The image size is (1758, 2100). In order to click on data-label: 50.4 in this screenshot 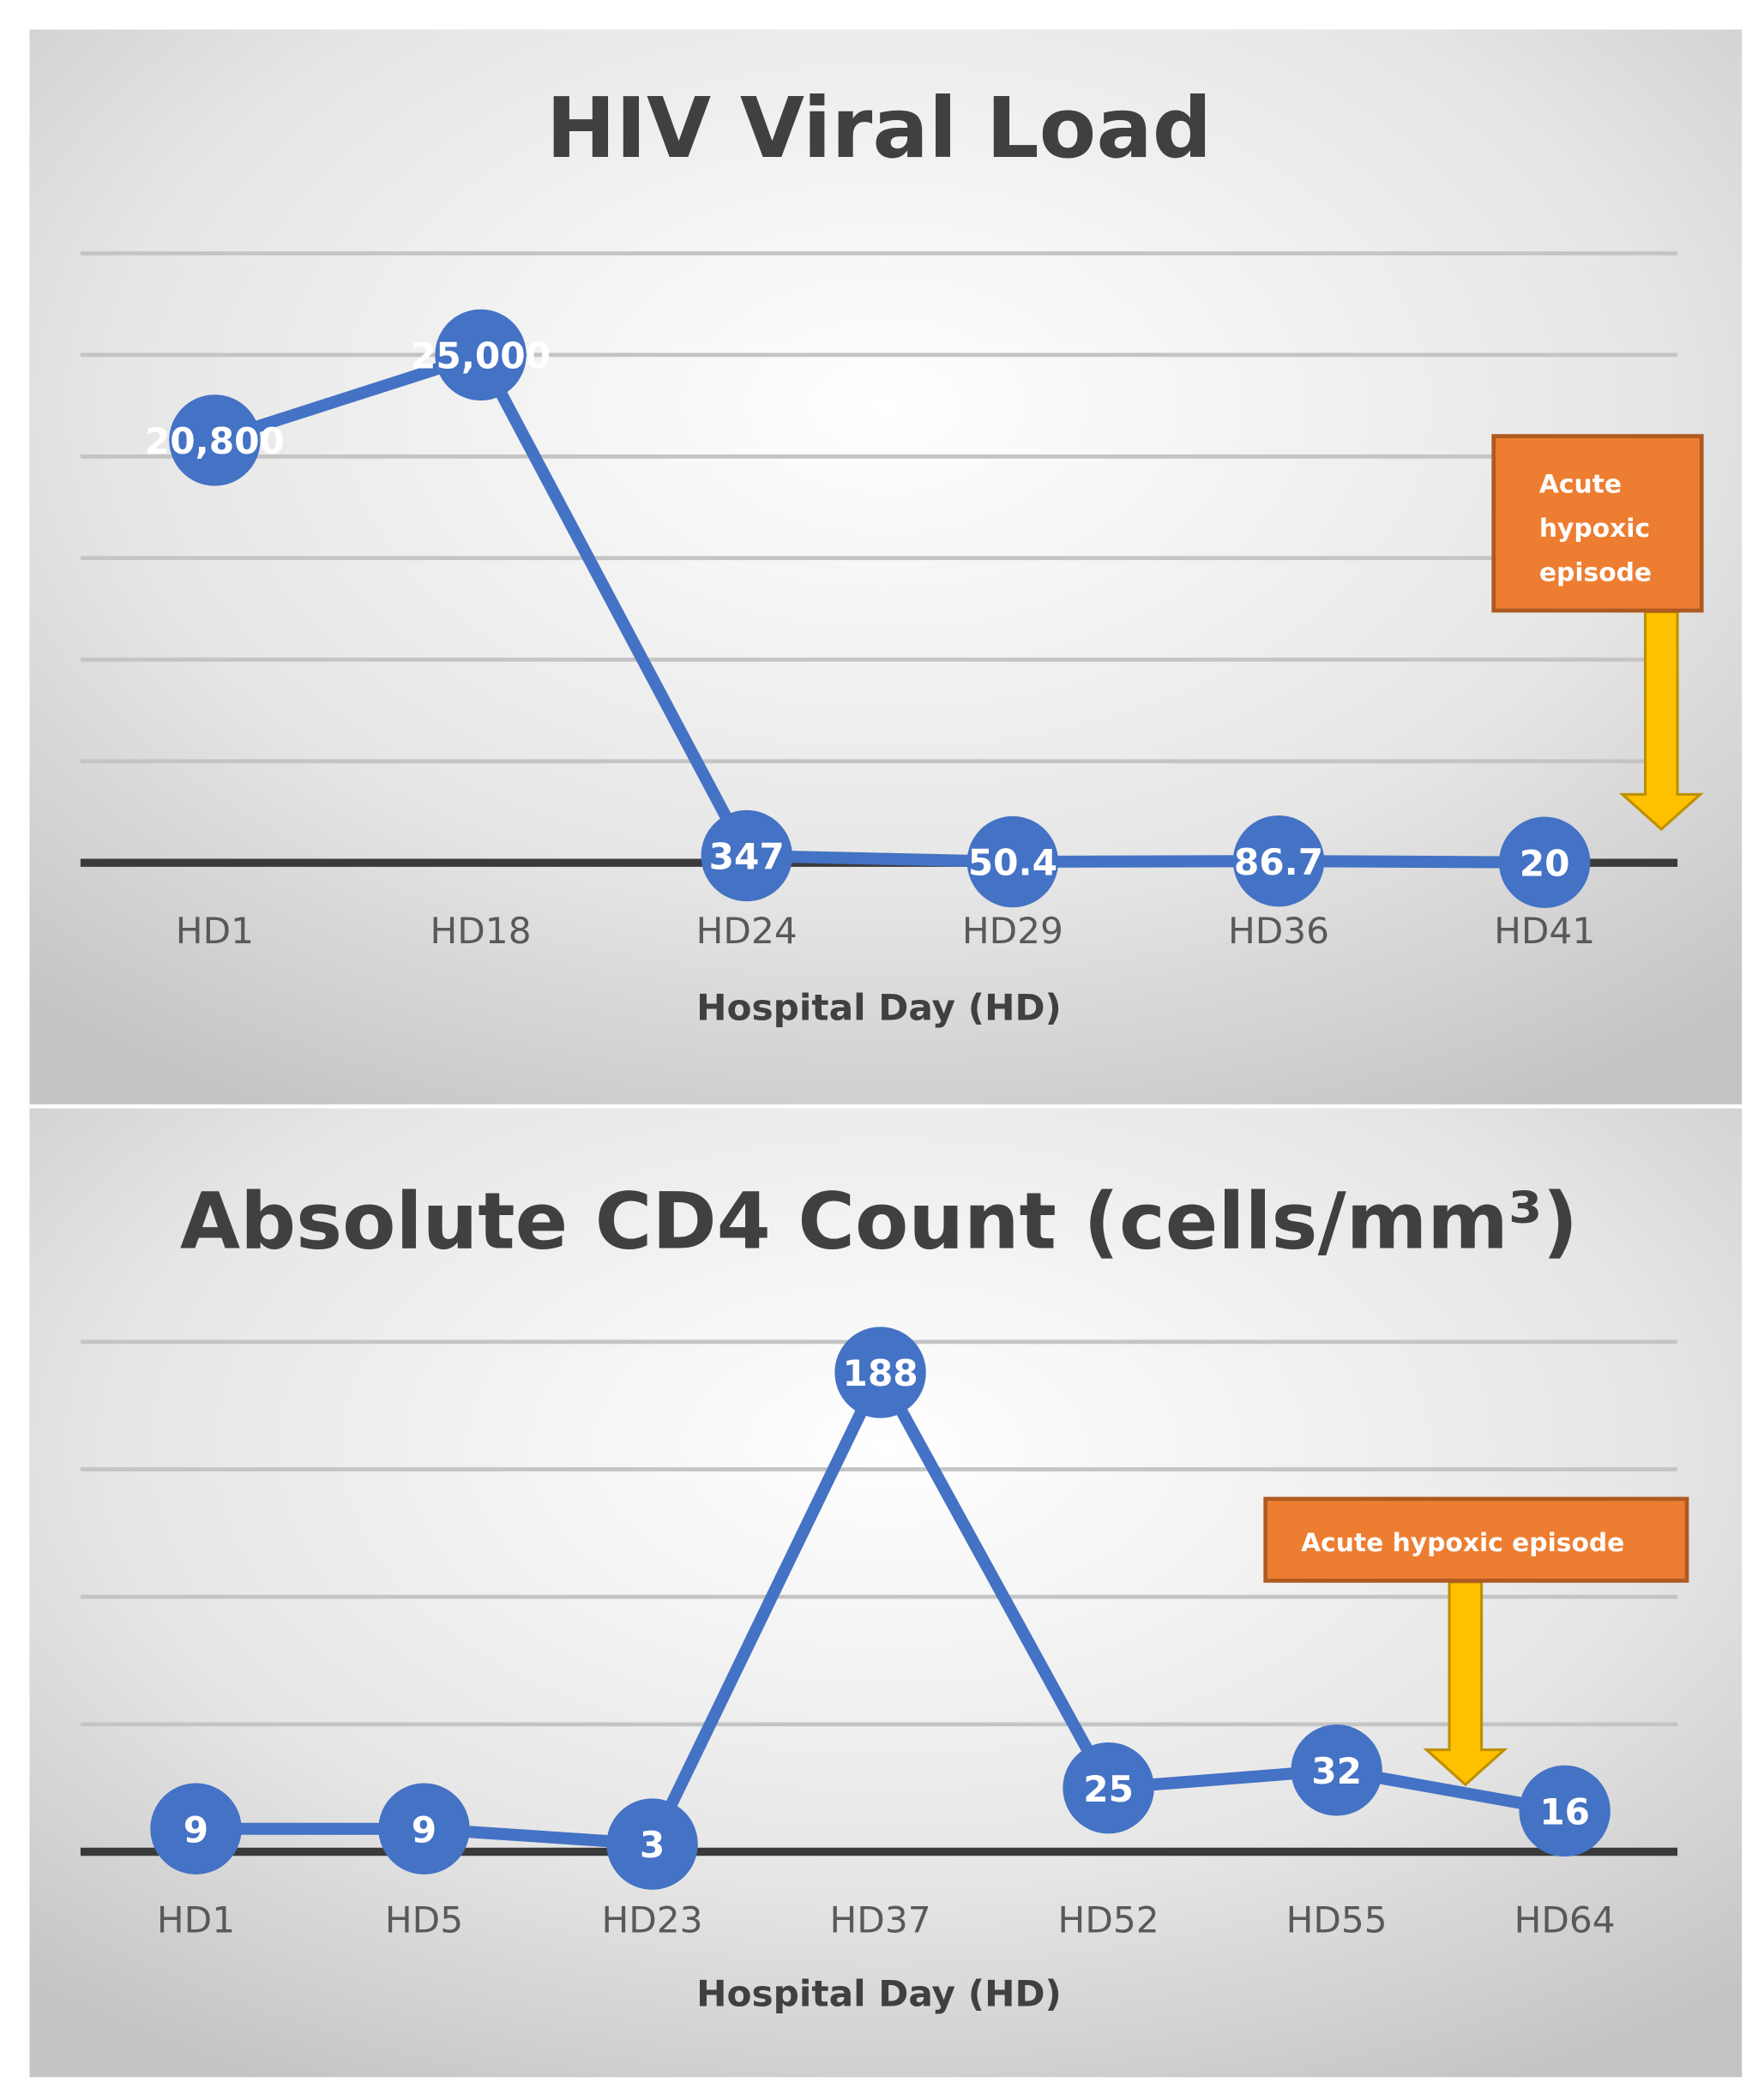, I will do `click(1012, 863)`.